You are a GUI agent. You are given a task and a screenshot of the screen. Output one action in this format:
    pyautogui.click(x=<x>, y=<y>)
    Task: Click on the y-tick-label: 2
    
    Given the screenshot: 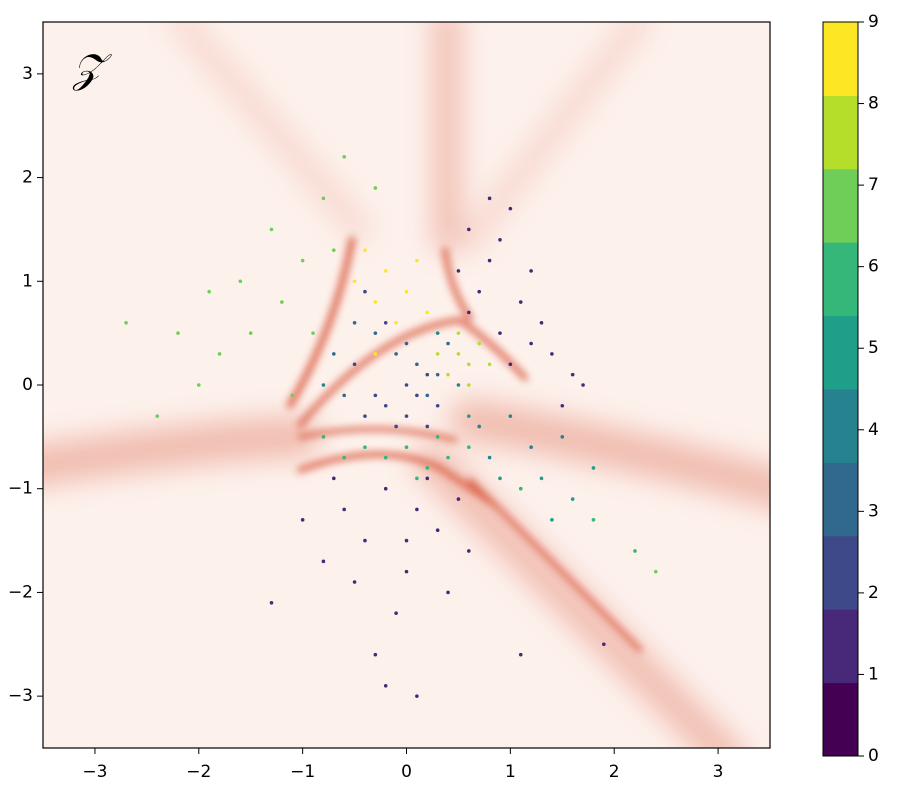 What is the action you would take?
    pyautogui.click(x=27, y=178)
    